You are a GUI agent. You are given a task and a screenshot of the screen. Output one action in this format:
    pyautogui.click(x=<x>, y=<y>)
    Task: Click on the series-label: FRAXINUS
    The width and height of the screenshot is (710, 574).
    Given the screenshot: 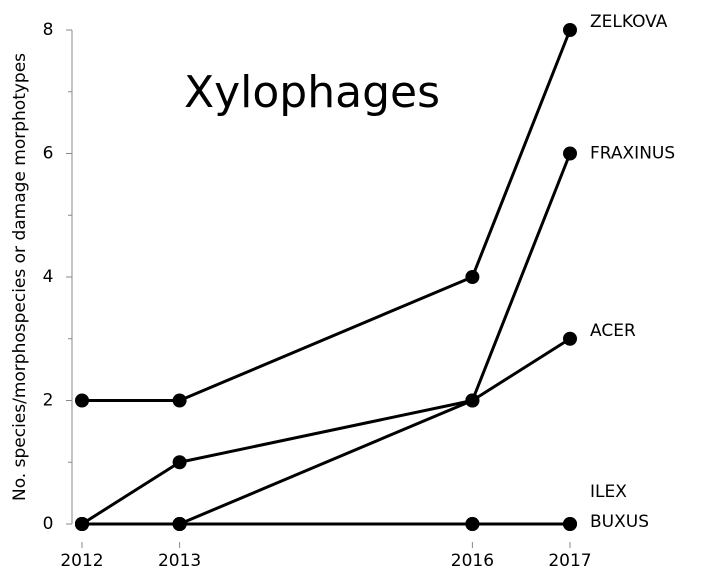 What is the action you would take?
    pyautogui.click(x=632, y=154)
    